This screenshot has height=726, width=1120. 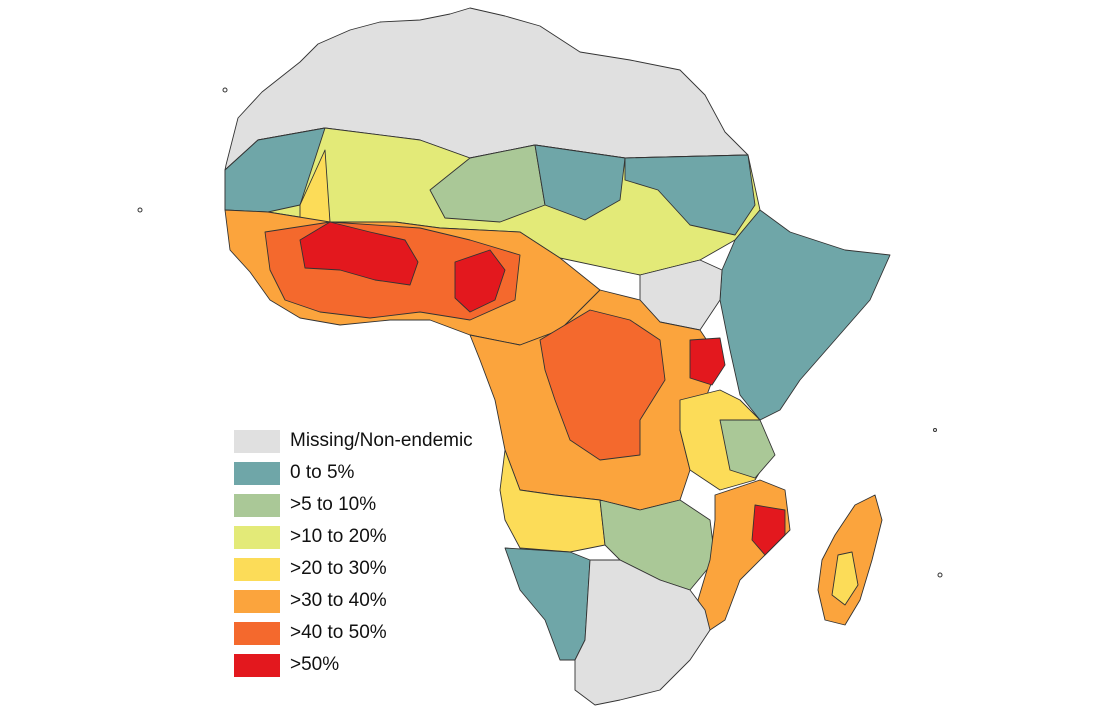 What do you see at coordinates (359, 253) in the screenshot?
I see `region-burkina-red` at bounding box center [359, 253].